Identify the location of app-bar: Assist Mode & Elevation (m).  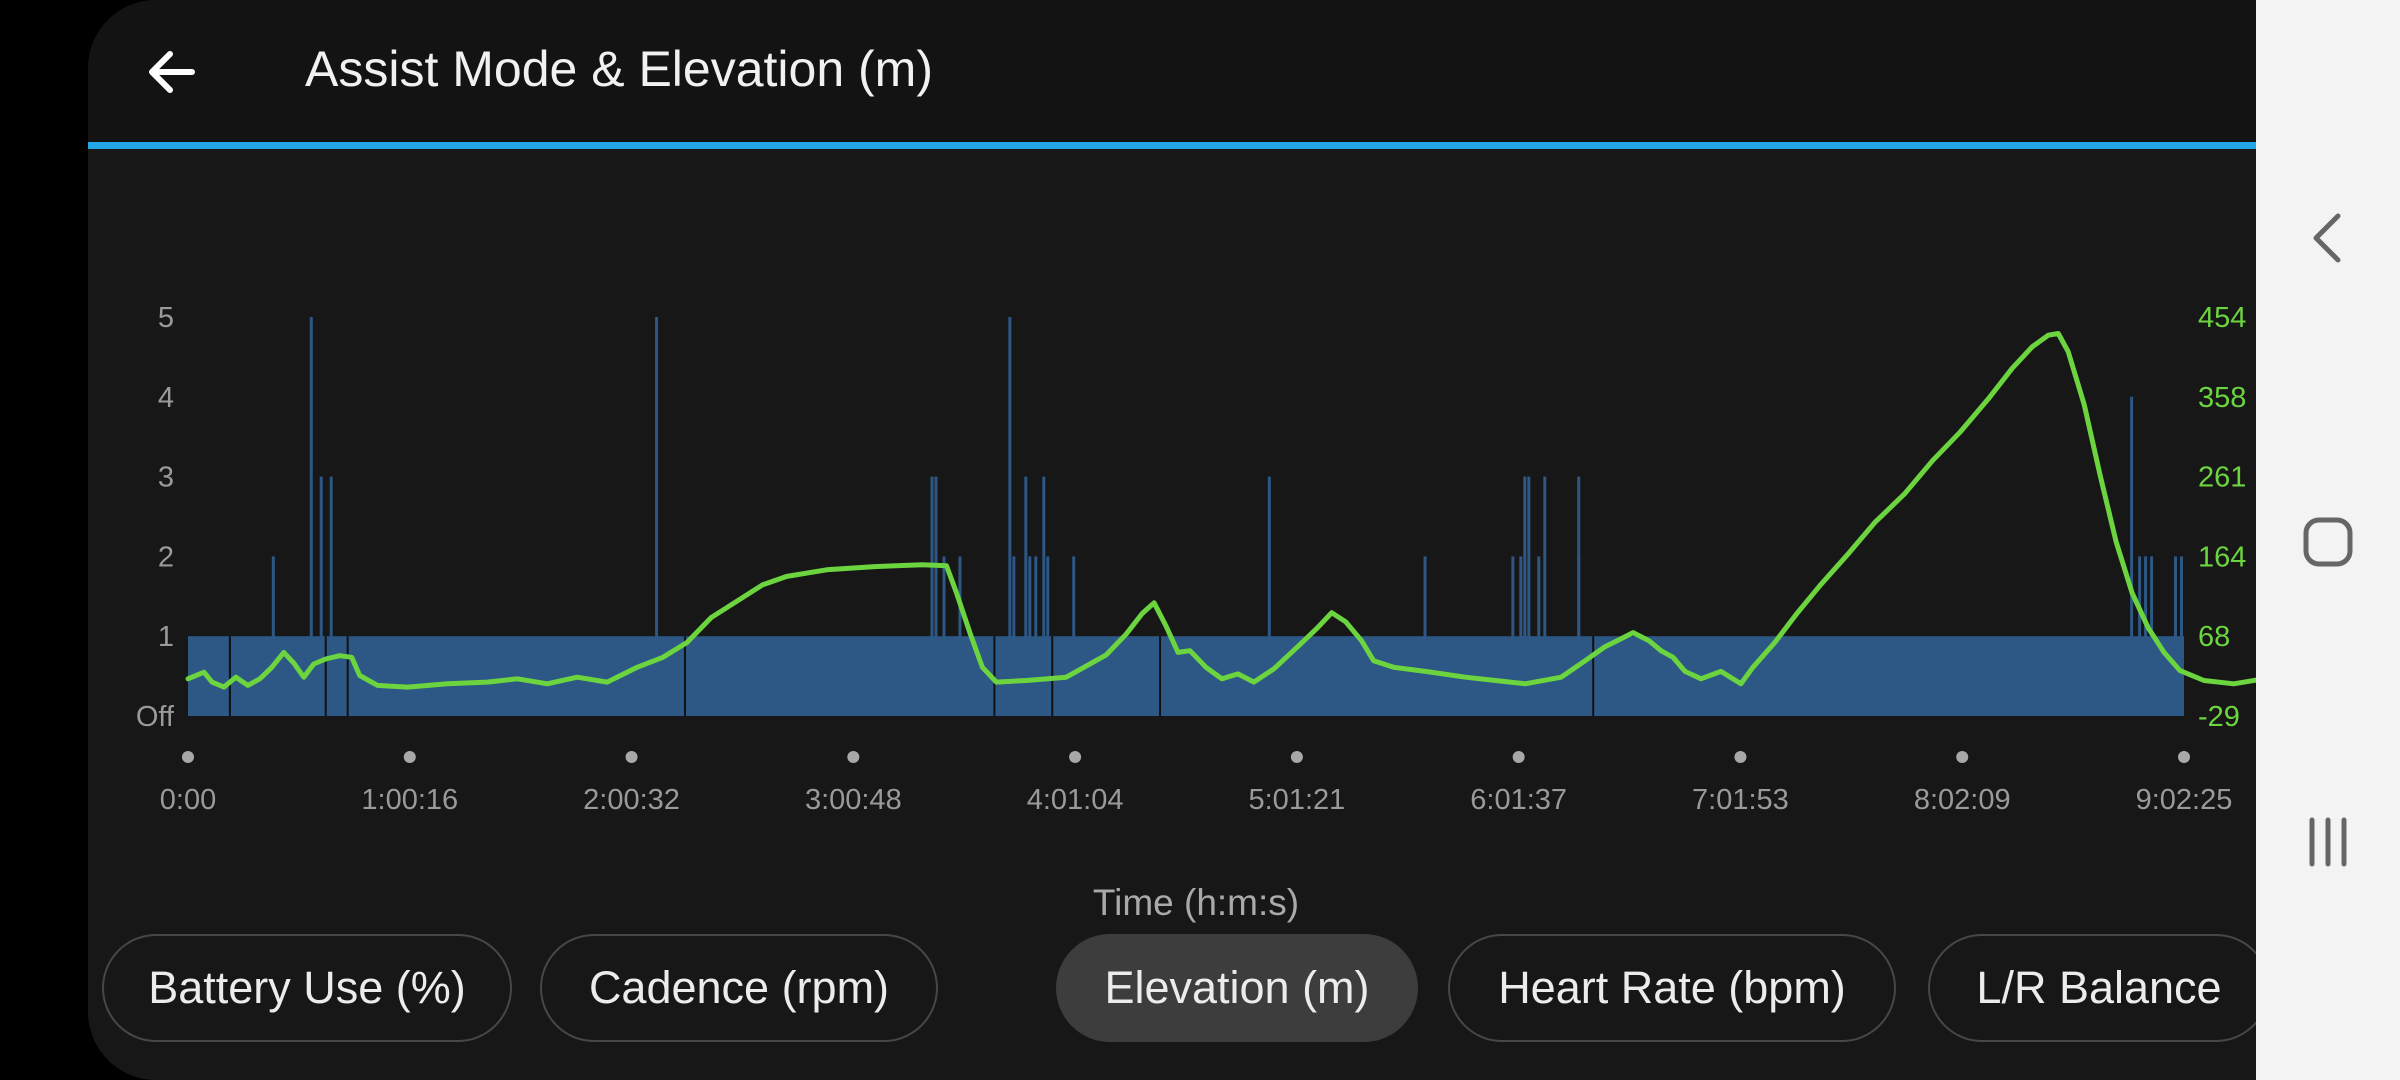
(1172, 72).